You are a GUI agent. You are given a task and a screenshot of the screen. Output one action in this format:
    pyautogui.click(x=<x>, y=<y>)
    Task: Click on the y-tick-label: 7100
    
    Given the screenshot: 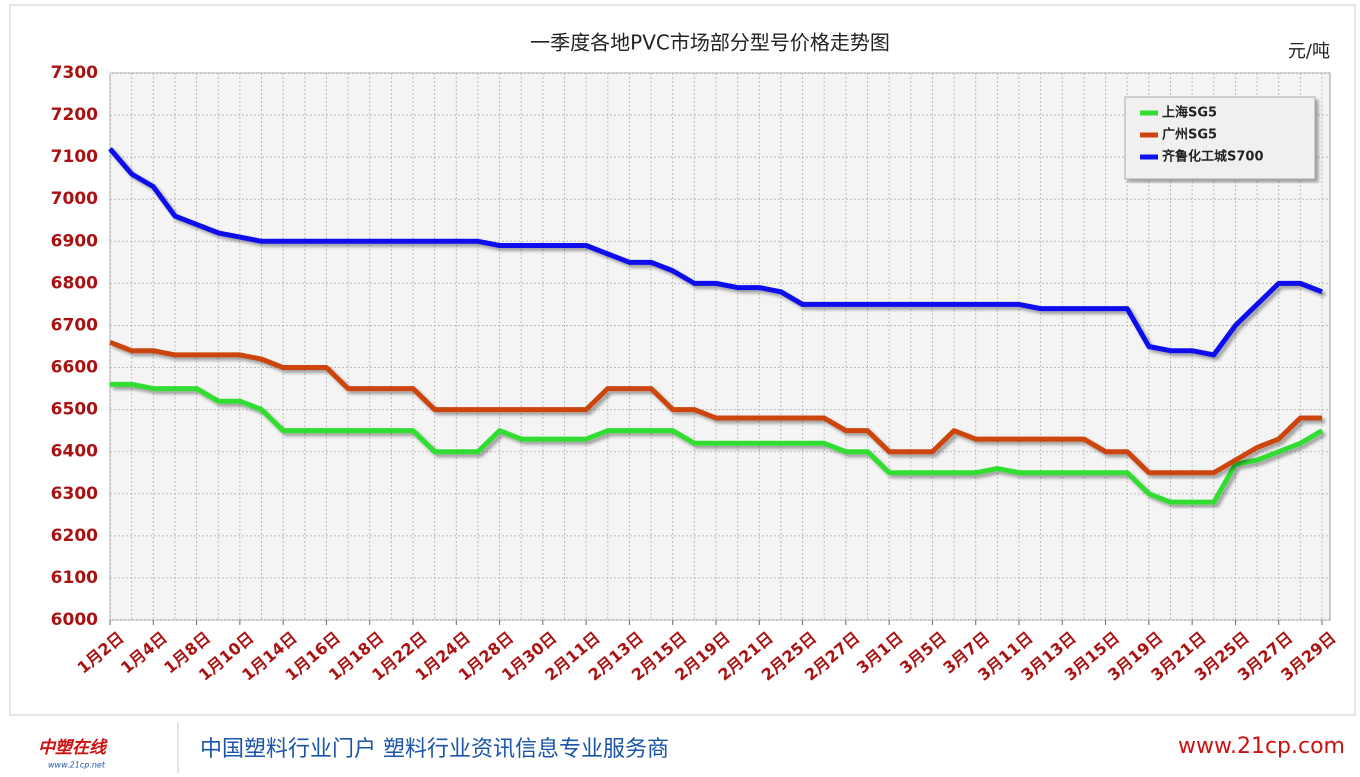 What is the action you would take?
    pyautogui.click(x=74, y=157)
    